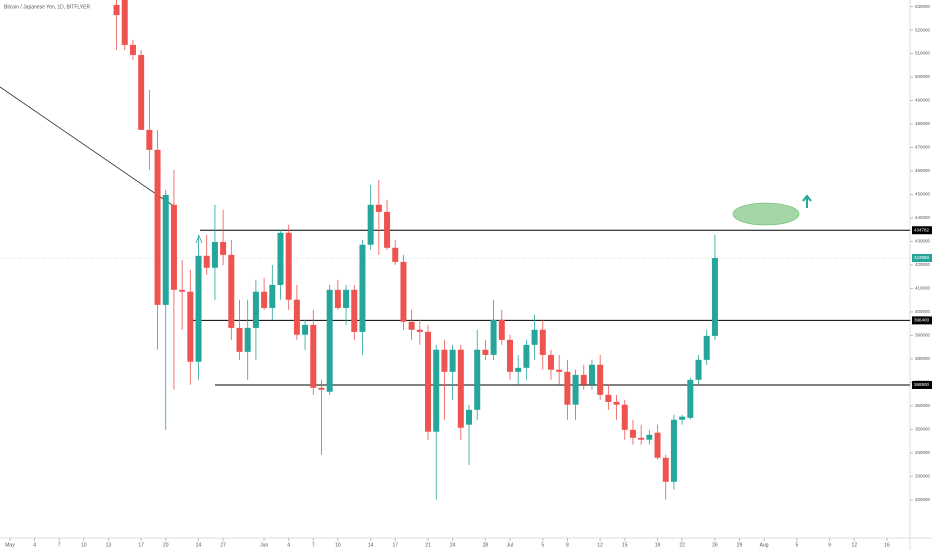 The width and height of the screenshot is (932, 550). Describe the element at coordinates (428, 545) in the screenshot. I see `x-tick-label: 21` at that location.